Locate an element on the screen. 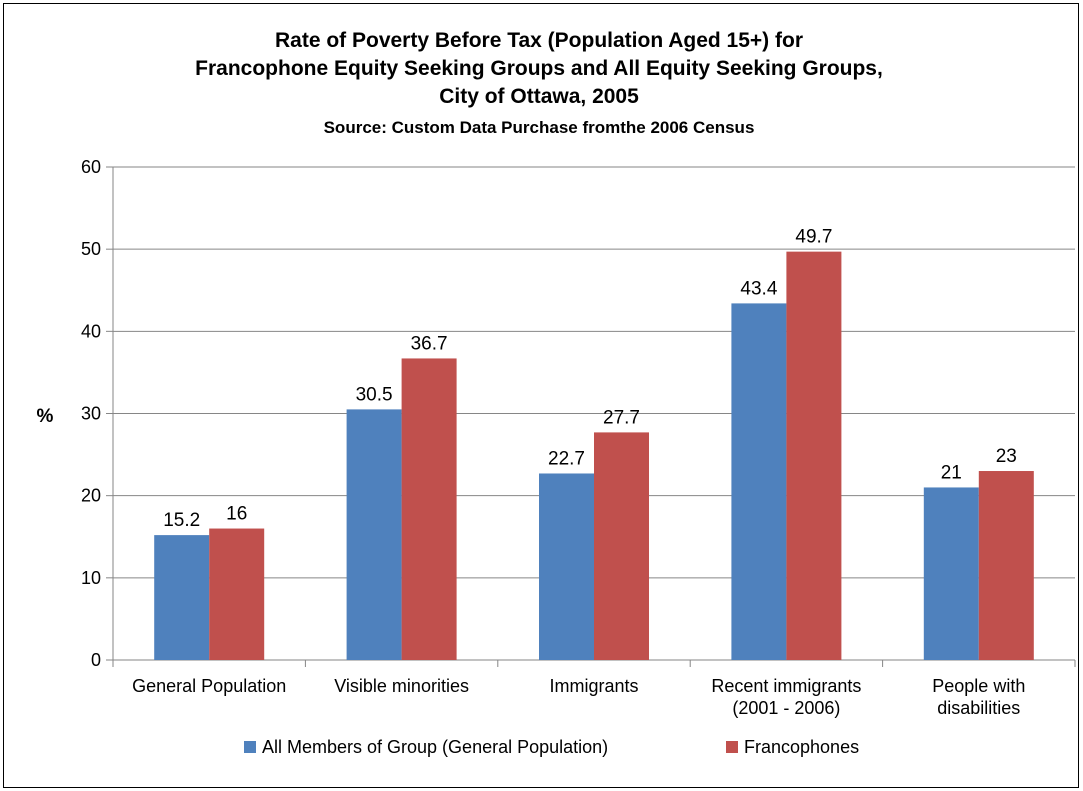 The height and width of the screenshot is (791, 1083). y-tick-label: 20 is located at coordinates (91, 496).